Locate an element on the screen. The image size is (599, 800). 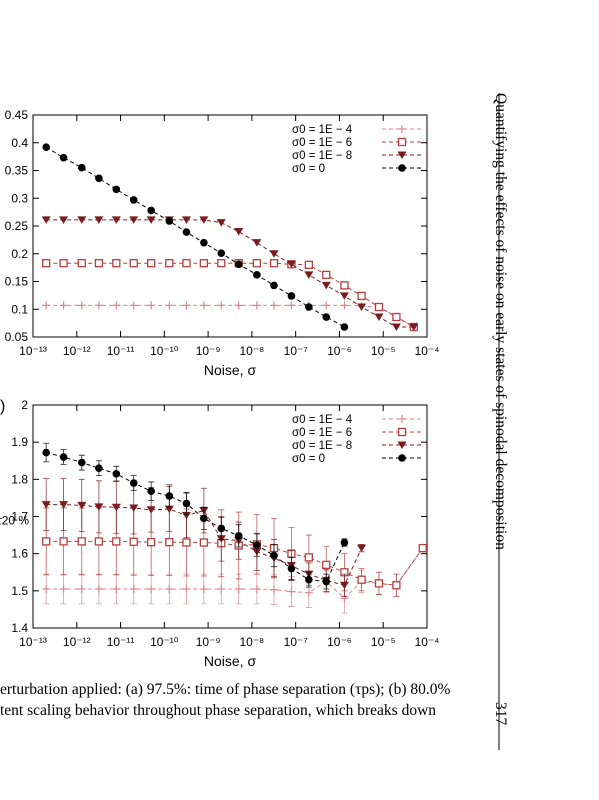
legend-label: σ0 = 1E − 8 is located at coordinates (322, 446).